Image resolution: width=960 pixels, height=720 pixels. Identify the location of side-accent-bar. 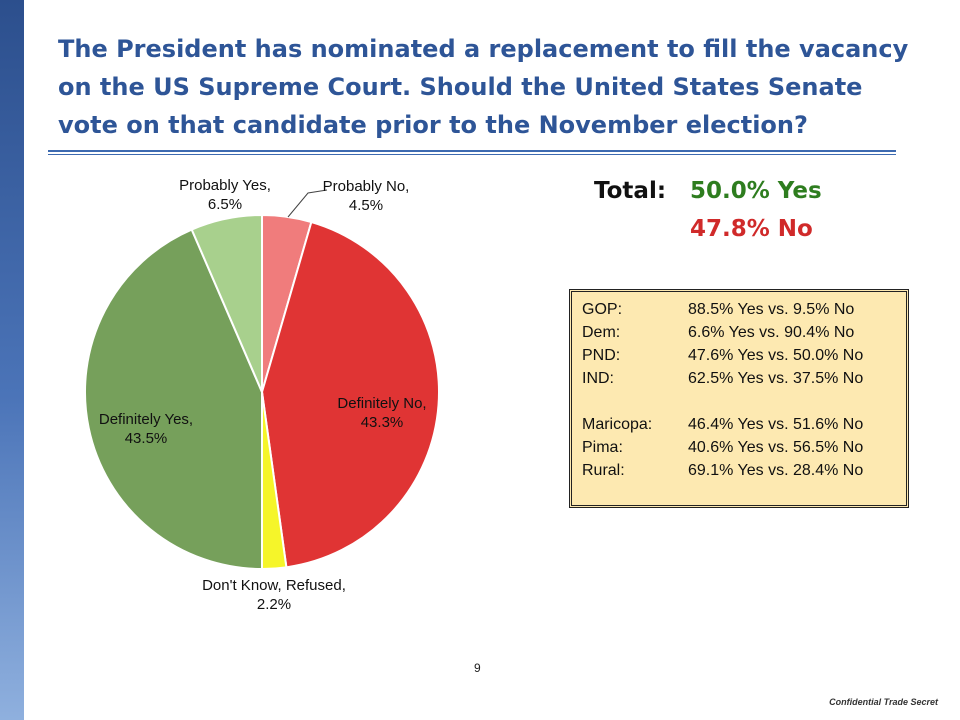
(12, 360).